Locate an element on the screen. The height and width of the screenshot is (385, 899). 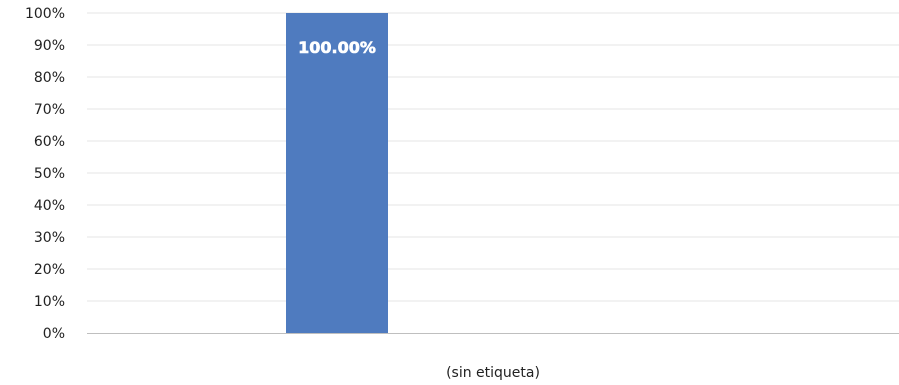
y-axis-tick-labels: 0% 10% 20% 30% 40% 50% 60% 70% 80% 90% 100% is located at coordinates (45, 174).